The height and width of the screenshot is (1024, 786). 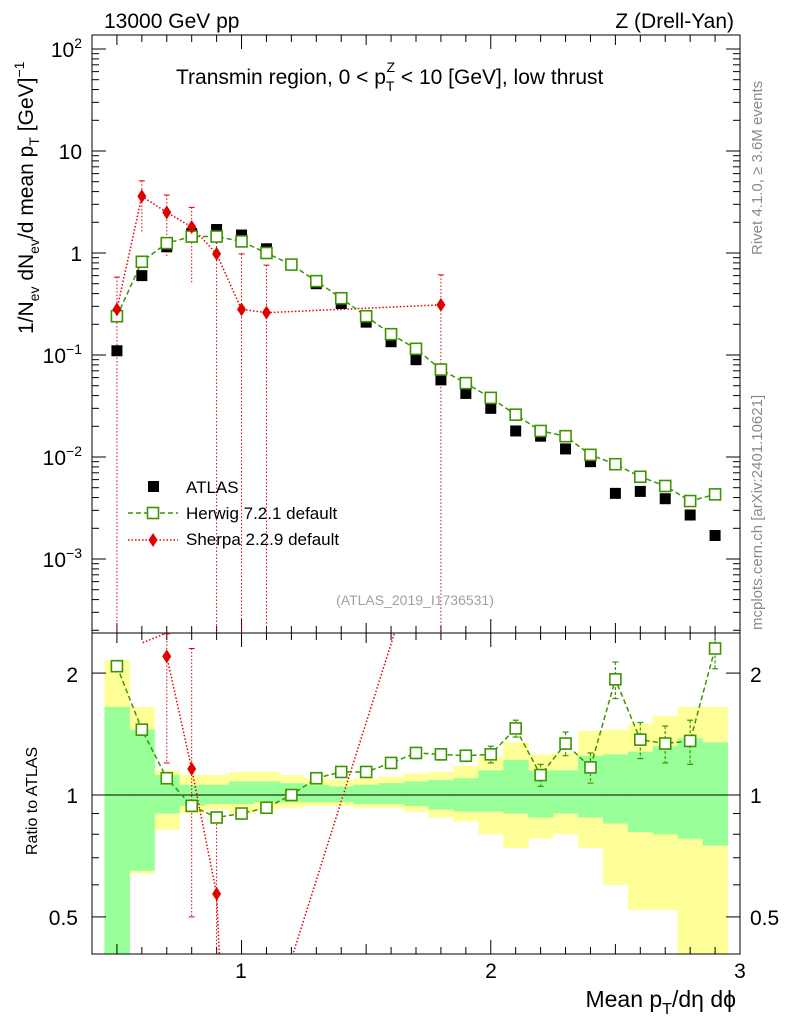 I want to click on x-tick-labels: 1 2 3, so click(x=490, y=971).